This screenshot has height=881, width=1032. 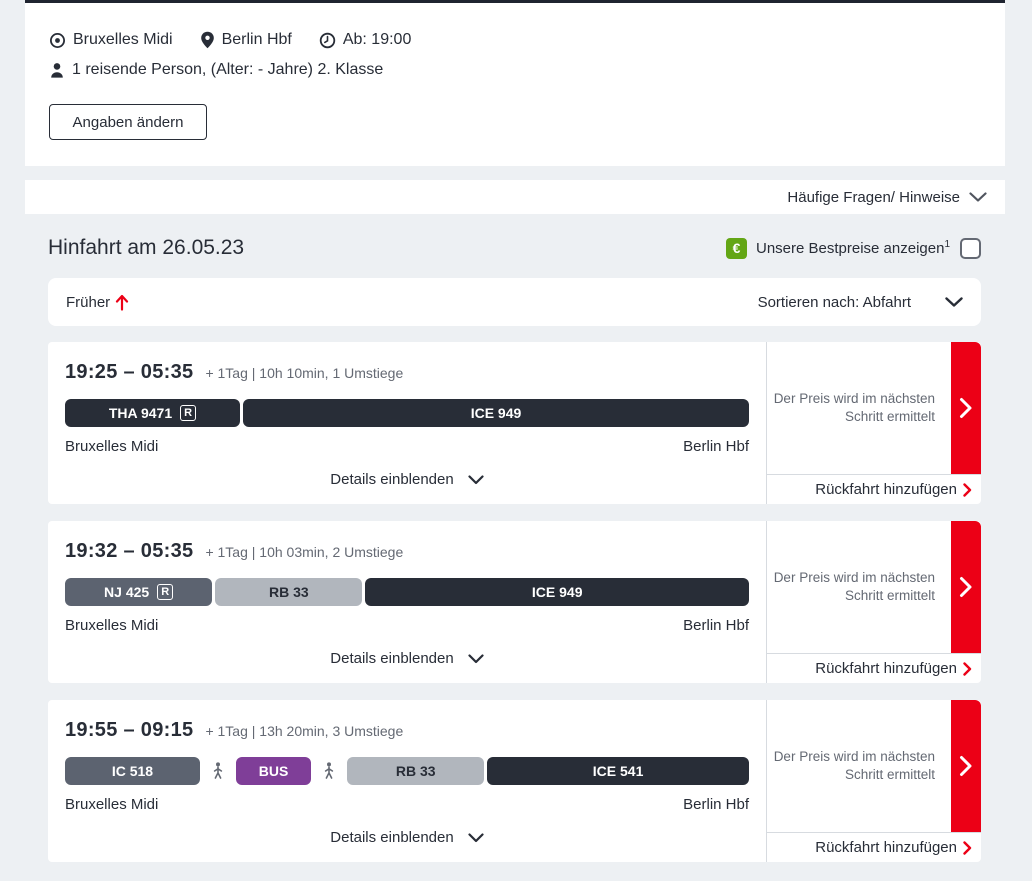 I want to click on journey-times: 19:32 – 05:35, so click(x=129, y=551).